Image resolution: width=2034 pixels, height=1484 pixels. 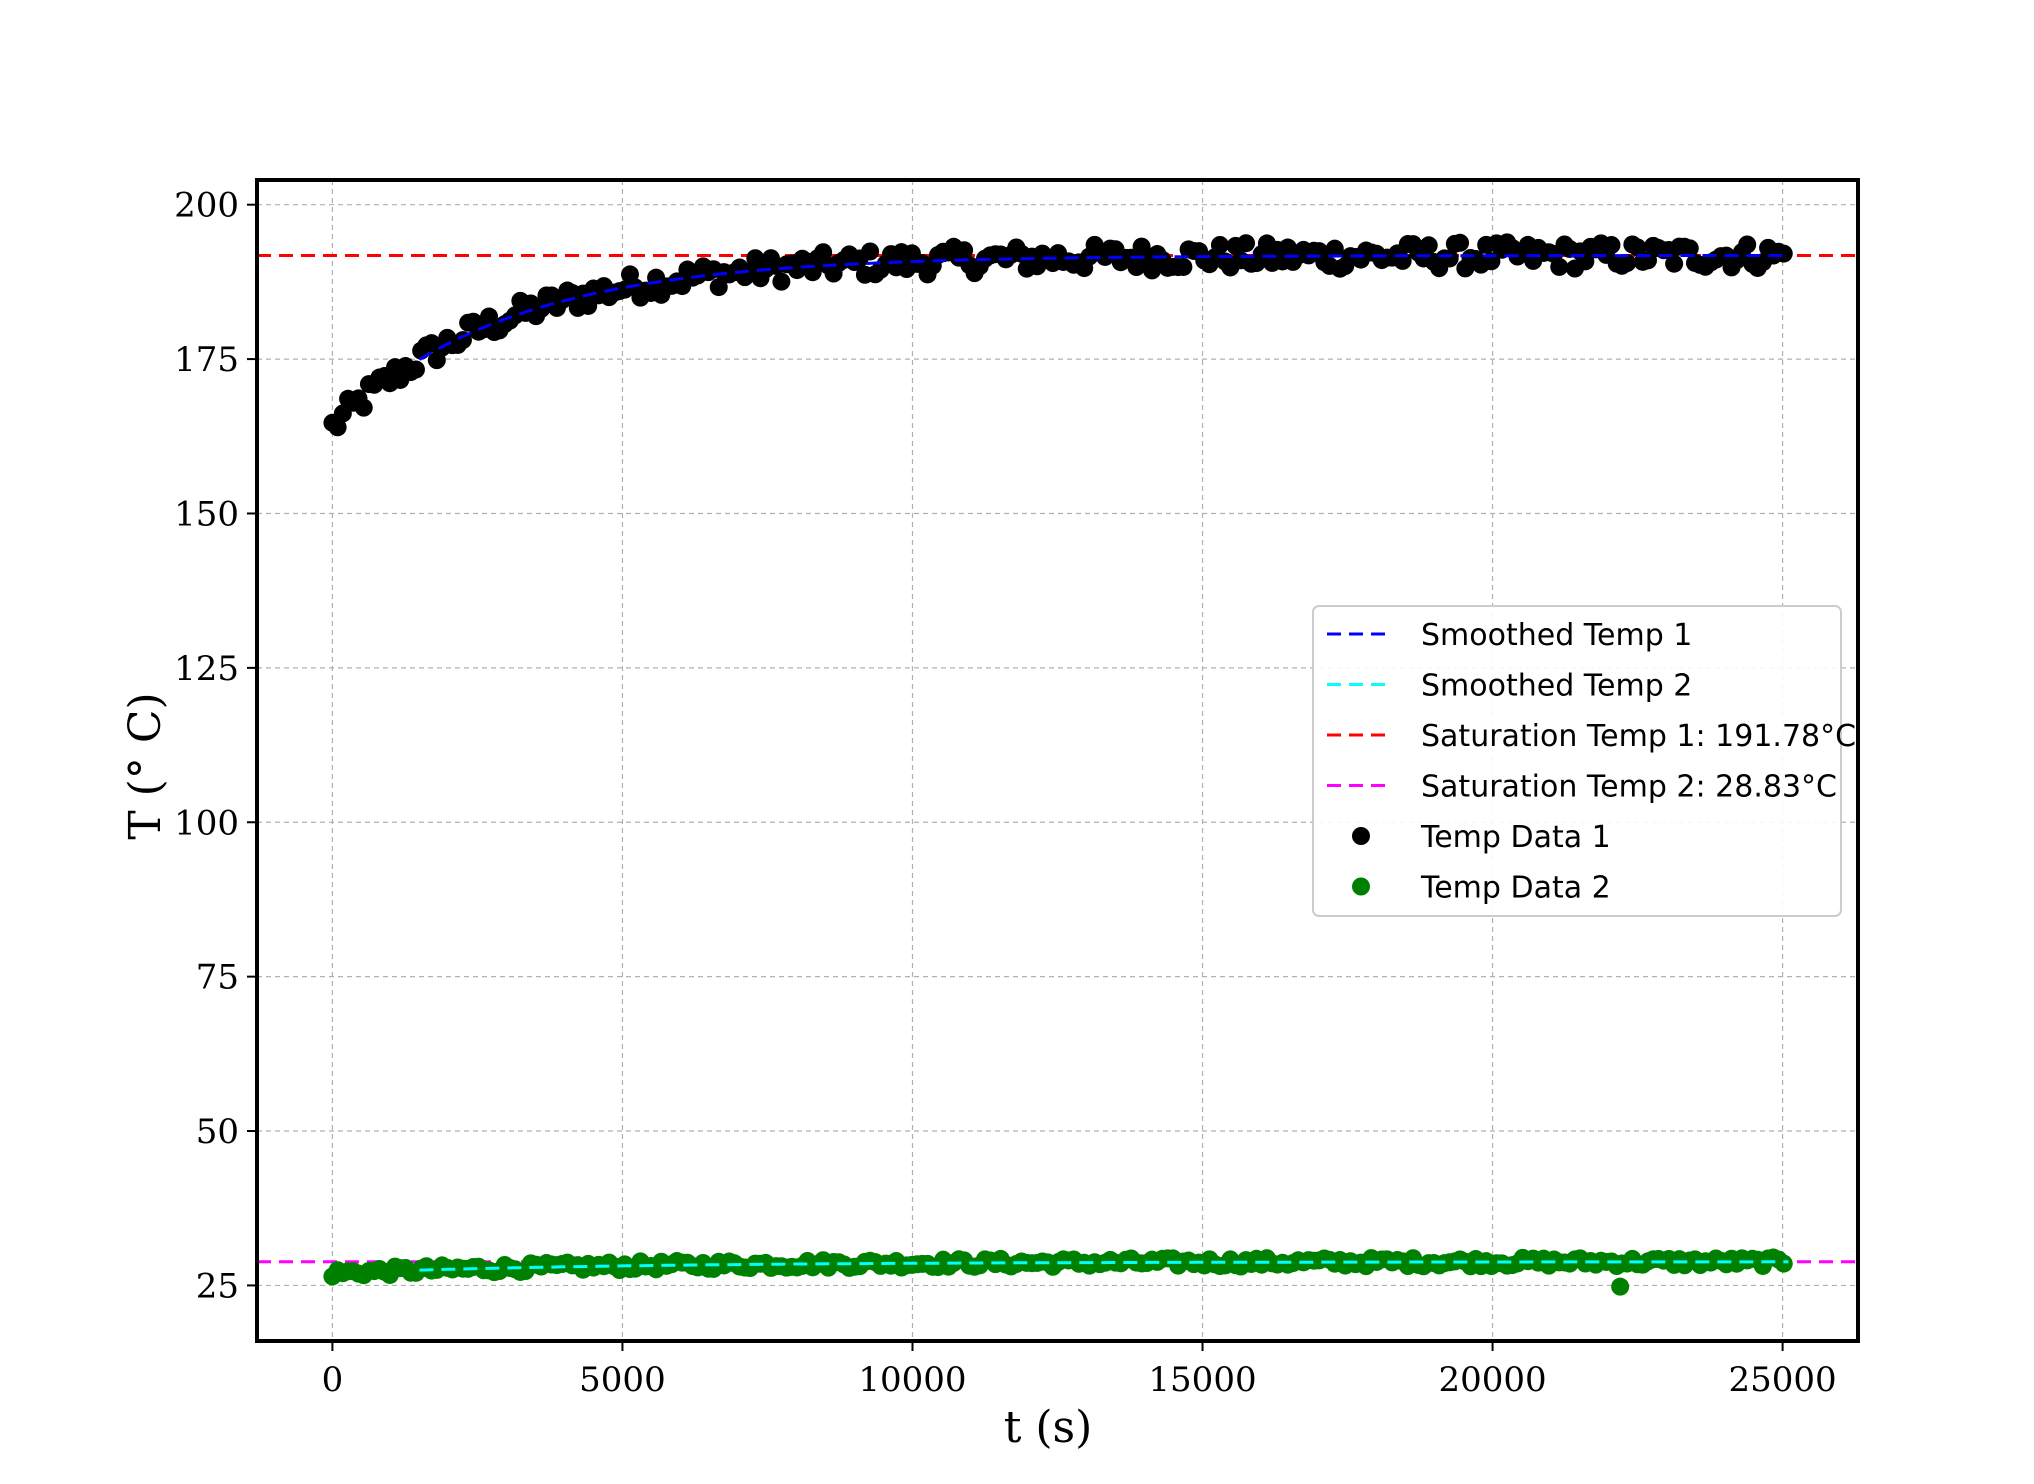 I want to click on x-tick-label: 10000, so click(x=912, y=1380).